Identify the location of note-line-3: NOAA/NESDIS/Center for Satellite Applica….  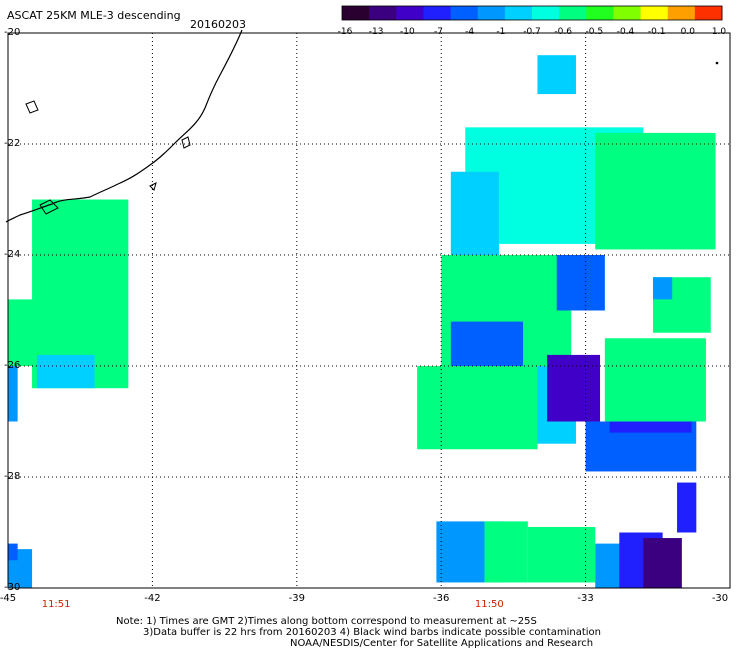
(442, 643).